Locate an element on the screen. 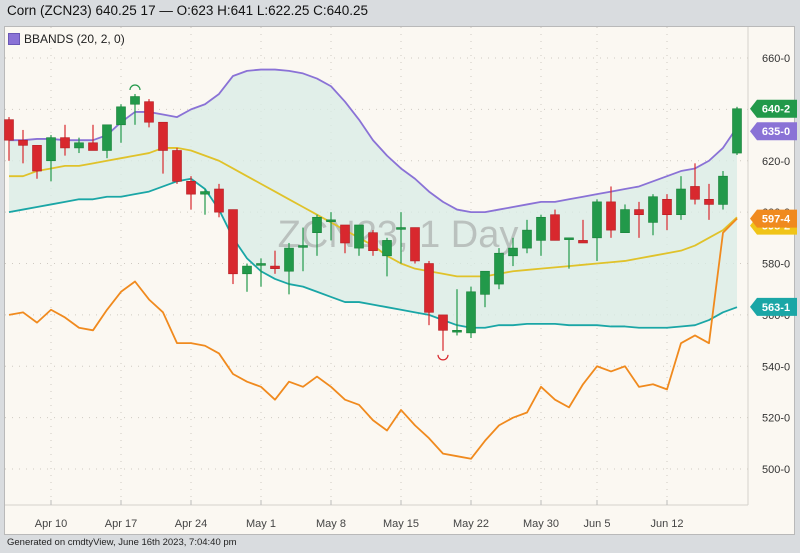 This screenshot has height=553, width=800. x-axis-tick-label: May 22 is located at coordinates (471, 524).